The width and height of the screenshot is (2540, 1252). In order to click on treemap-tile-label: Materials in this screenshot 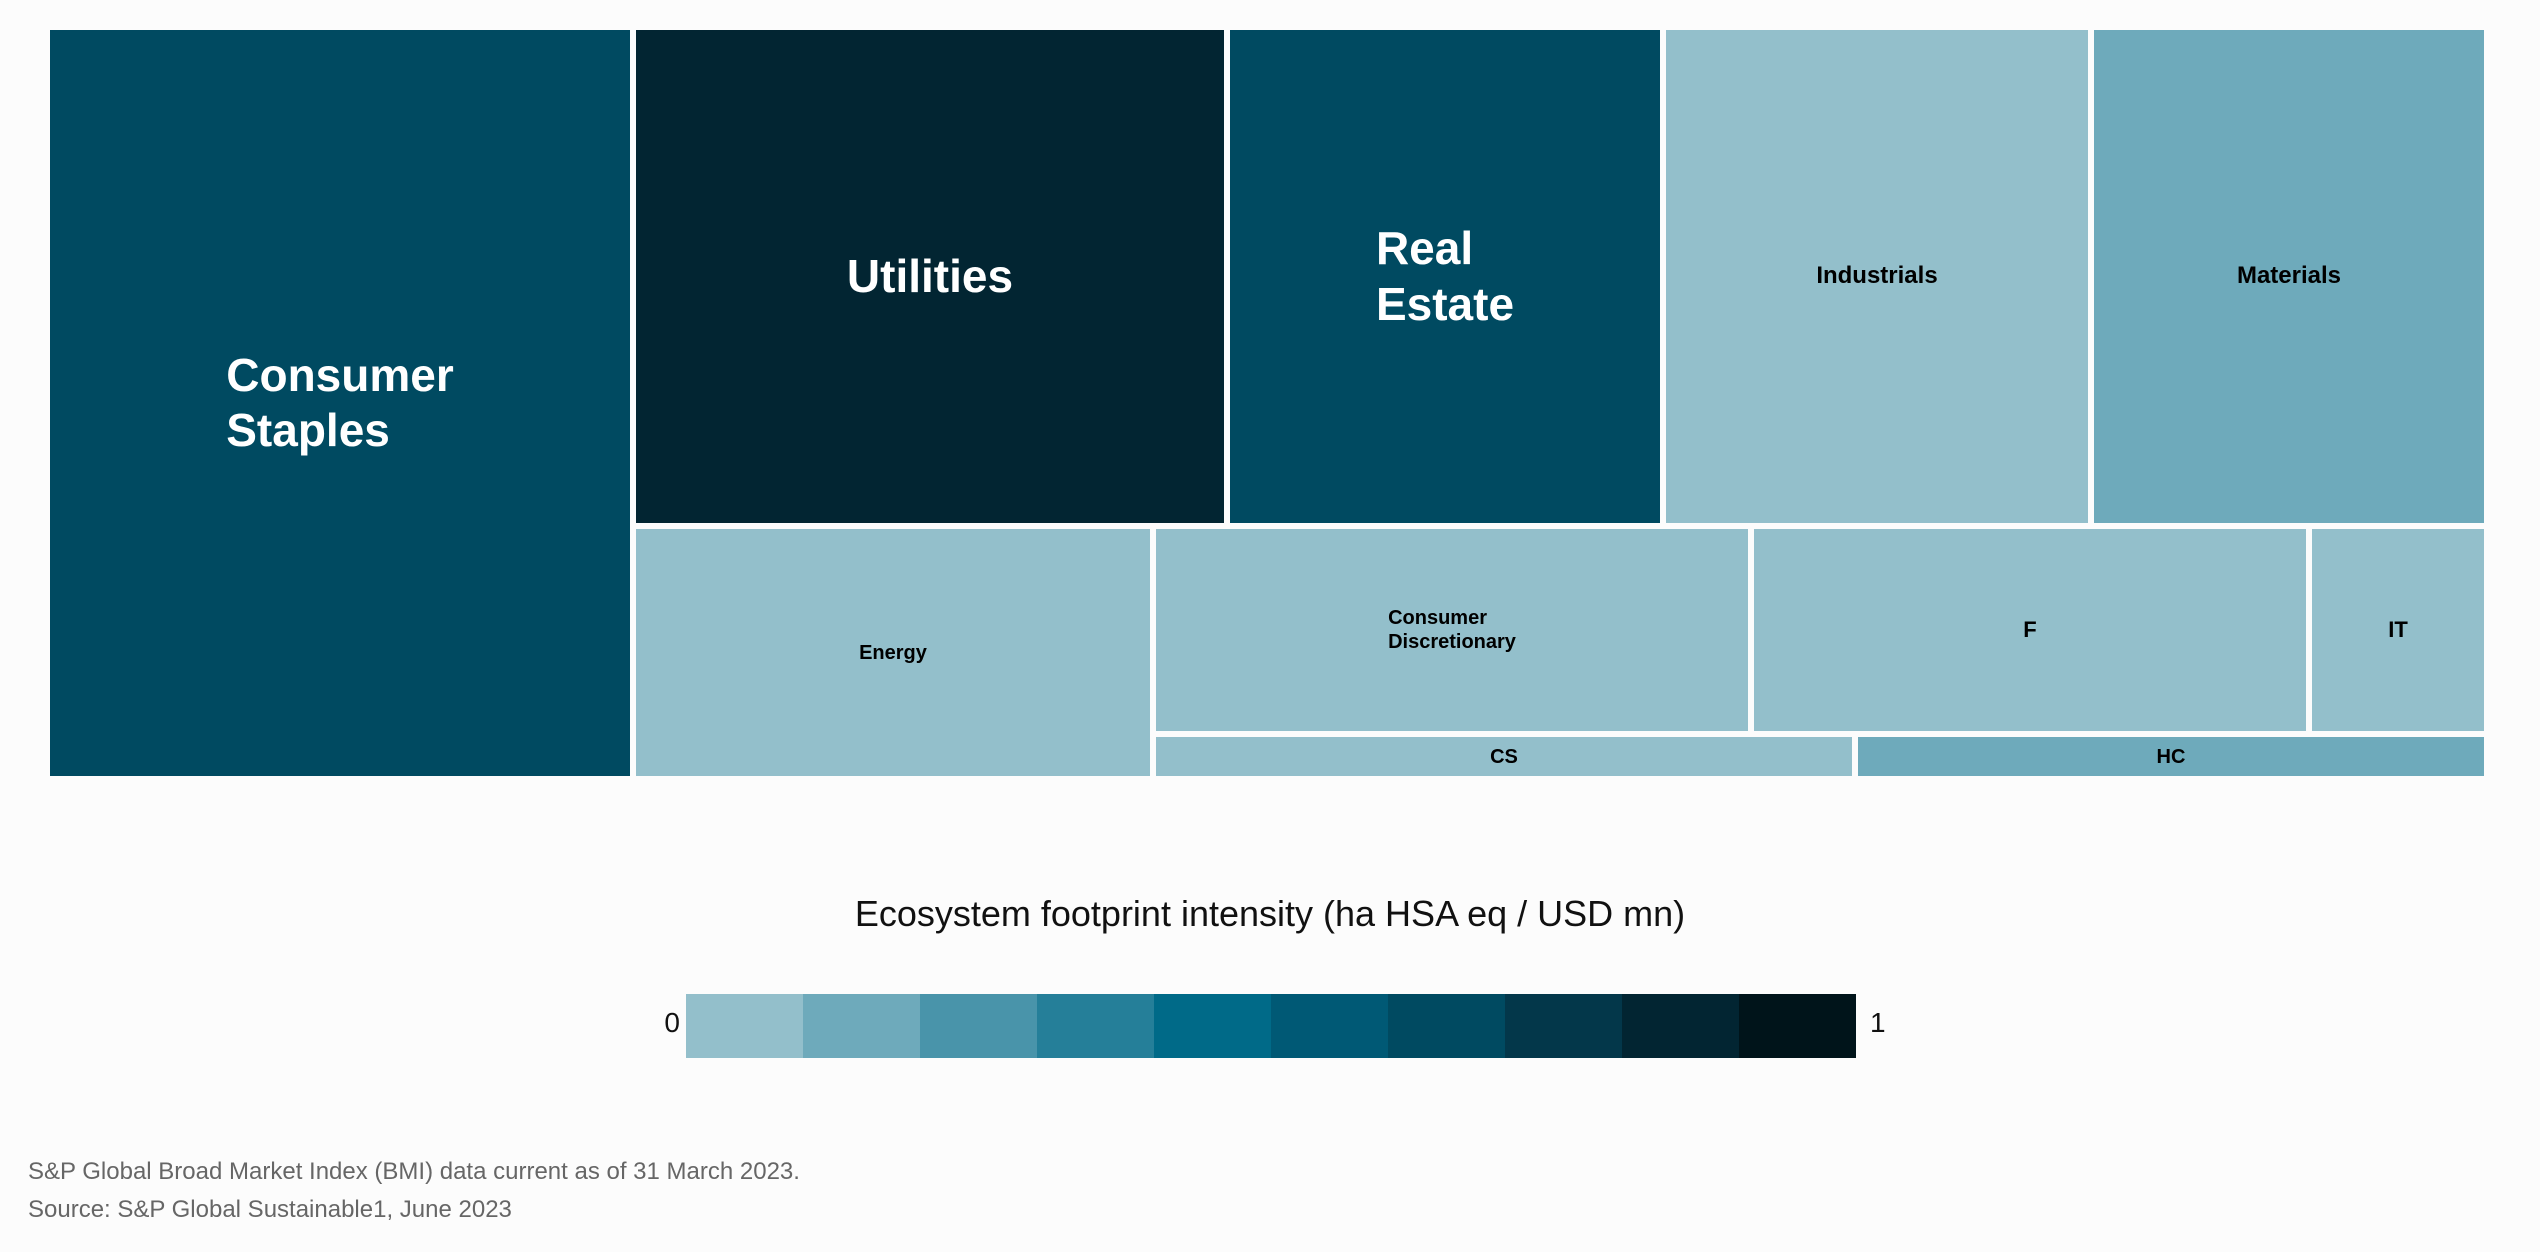, I will do `click(2289, 276)`.